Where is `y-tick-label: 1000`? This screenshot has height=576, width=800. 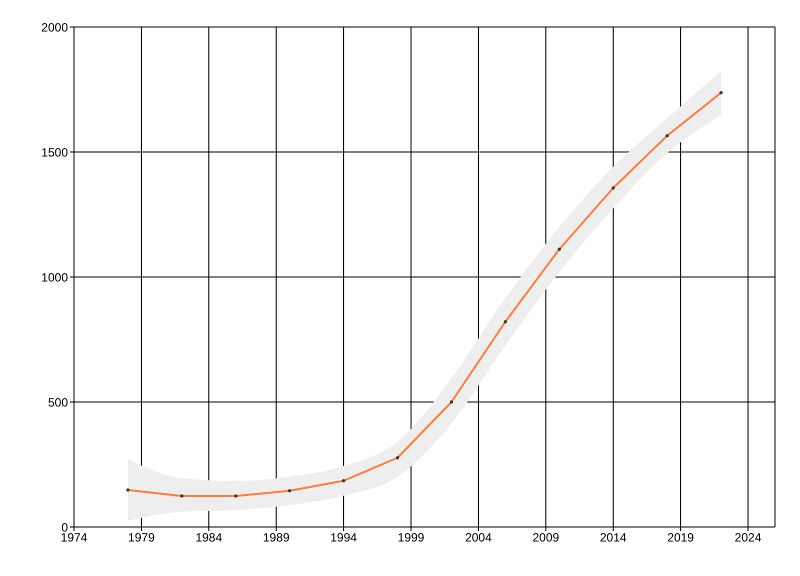 y-tick-label: 1000 is located at coordinates (54, 277).